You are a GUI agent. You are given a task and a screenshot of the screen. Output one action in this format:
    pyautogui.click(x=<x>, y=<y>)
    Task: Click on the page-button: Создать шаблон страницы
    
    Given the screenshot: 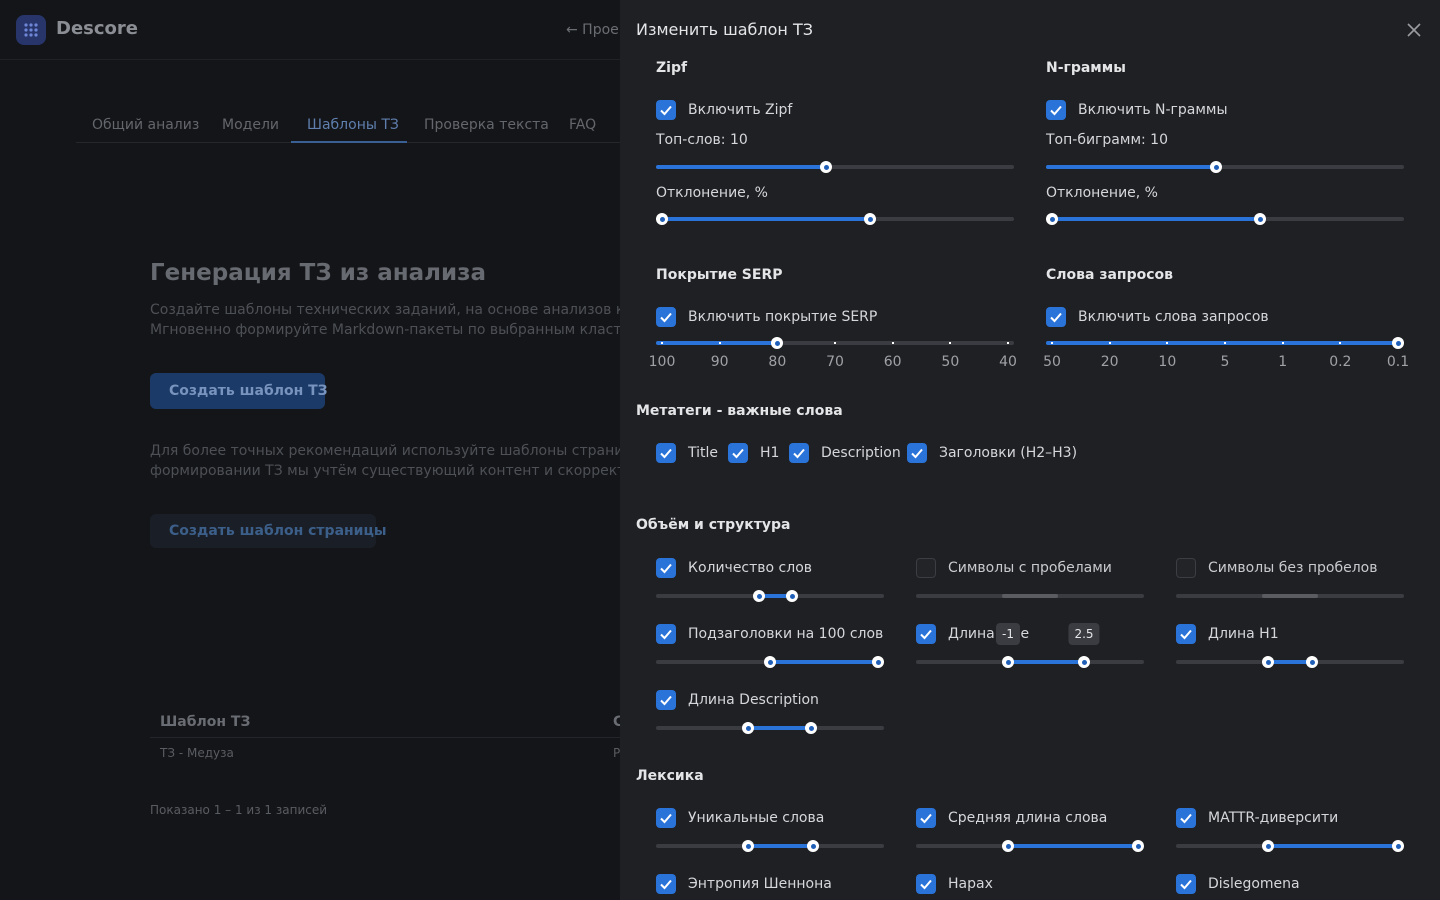 What is the action you would take?
    pyautogui.click(x=268, y=531)
    